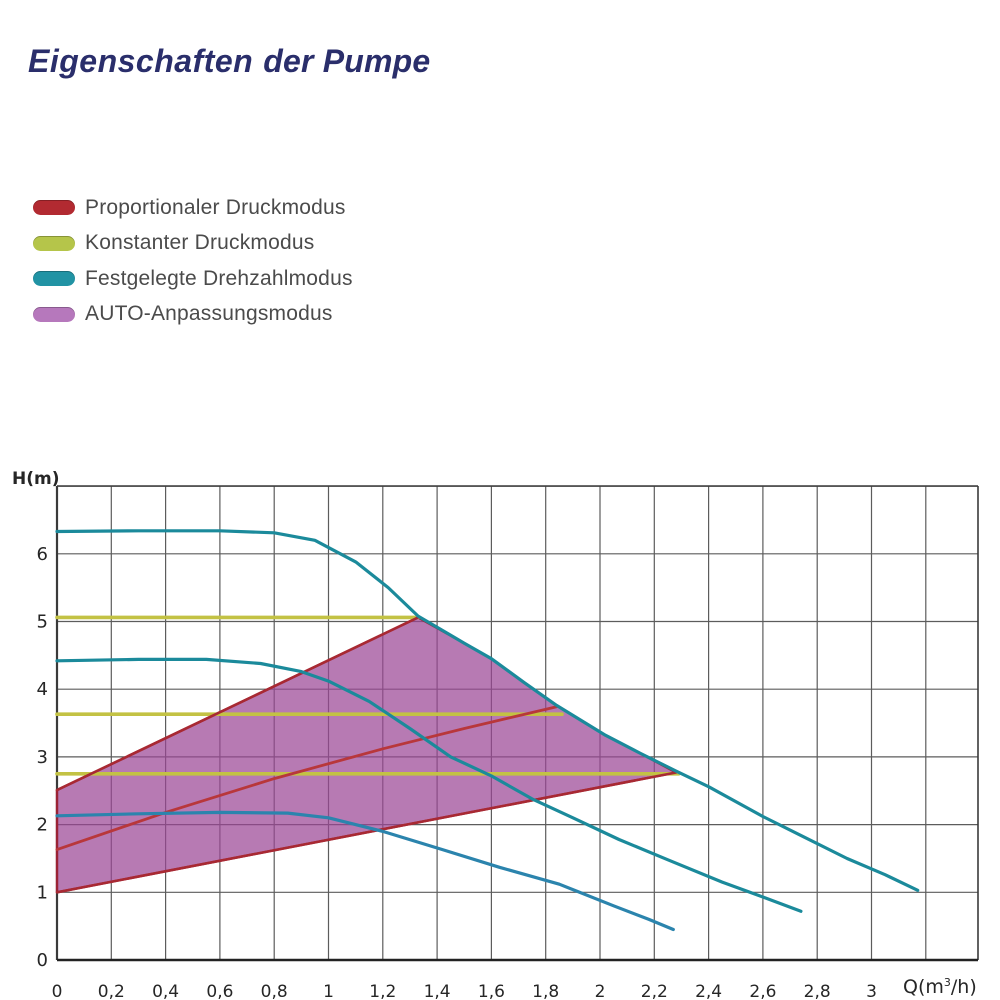  I want to click on y-axis-title: H(m), so click(35, 479).